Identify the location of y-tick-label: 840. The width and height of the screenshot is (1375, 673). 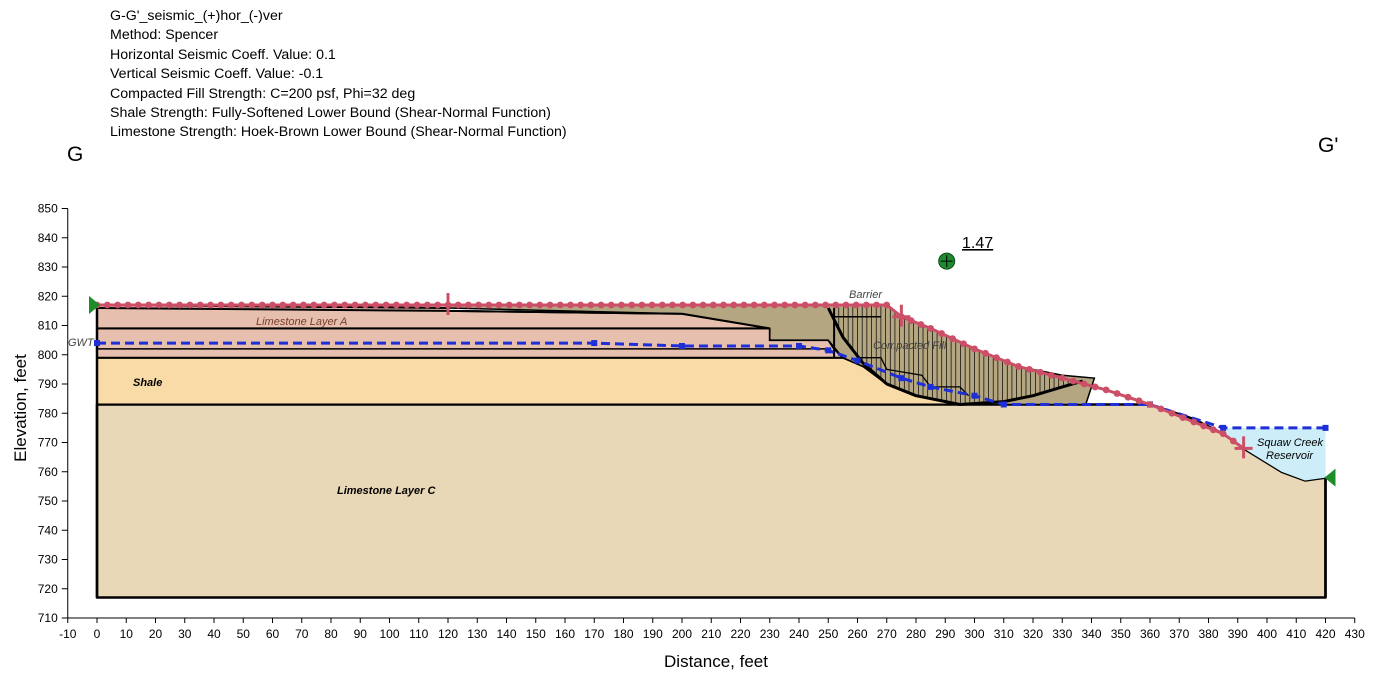
(48, 238).